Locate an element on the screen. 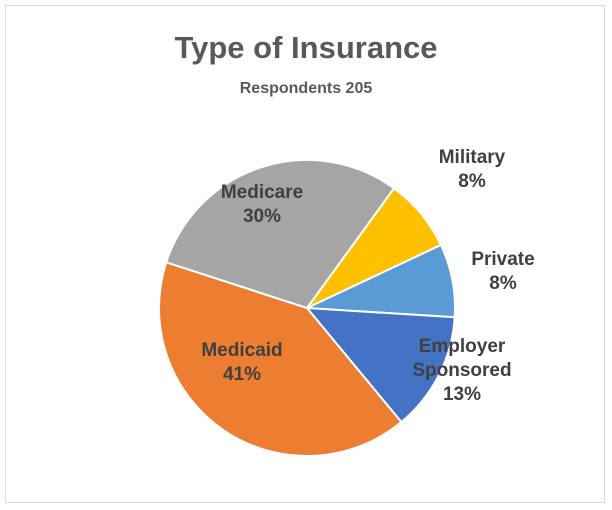 This screenshot has width=612, height=510. slice-label-military: Military 8% is located at coordinates (472, 169).